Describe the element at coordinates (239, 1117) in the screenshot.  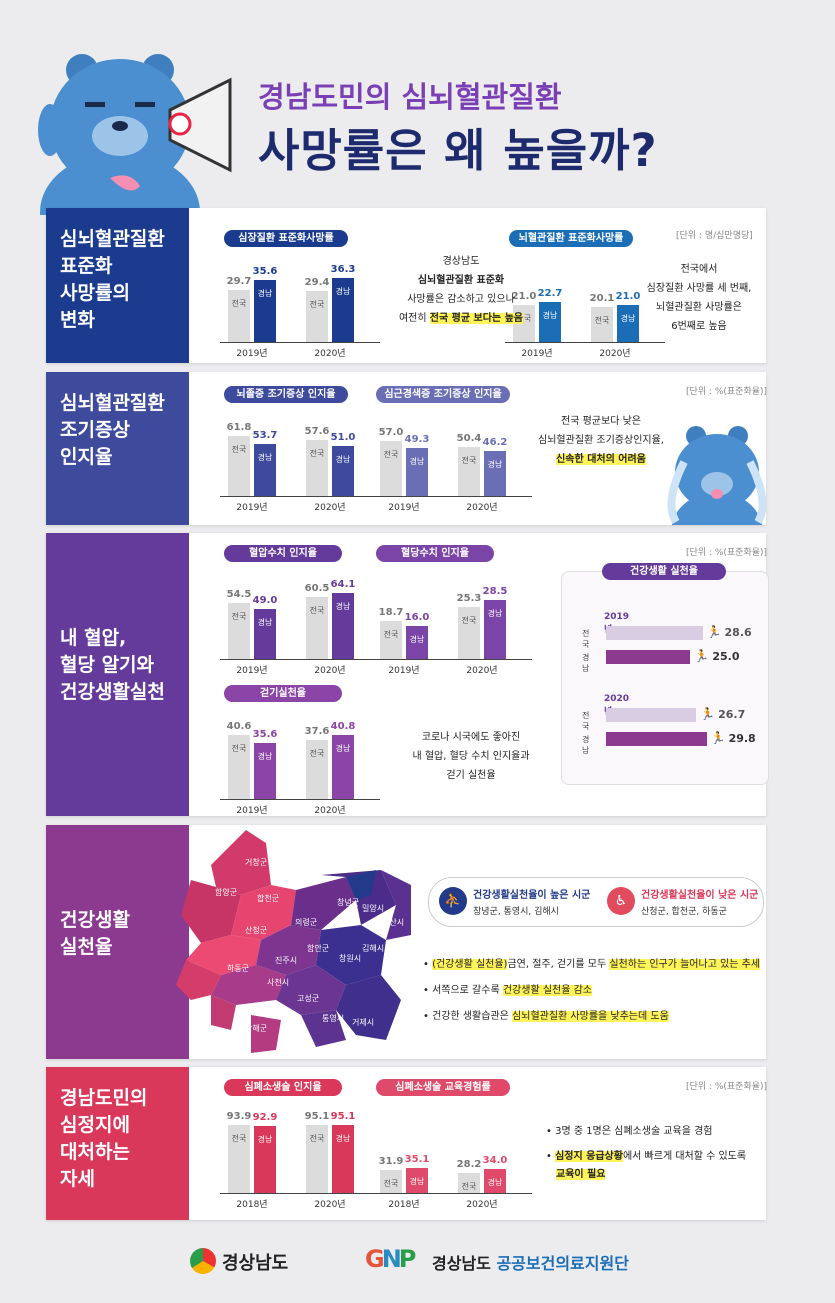
I see `bar-value: 93.9` at that location.